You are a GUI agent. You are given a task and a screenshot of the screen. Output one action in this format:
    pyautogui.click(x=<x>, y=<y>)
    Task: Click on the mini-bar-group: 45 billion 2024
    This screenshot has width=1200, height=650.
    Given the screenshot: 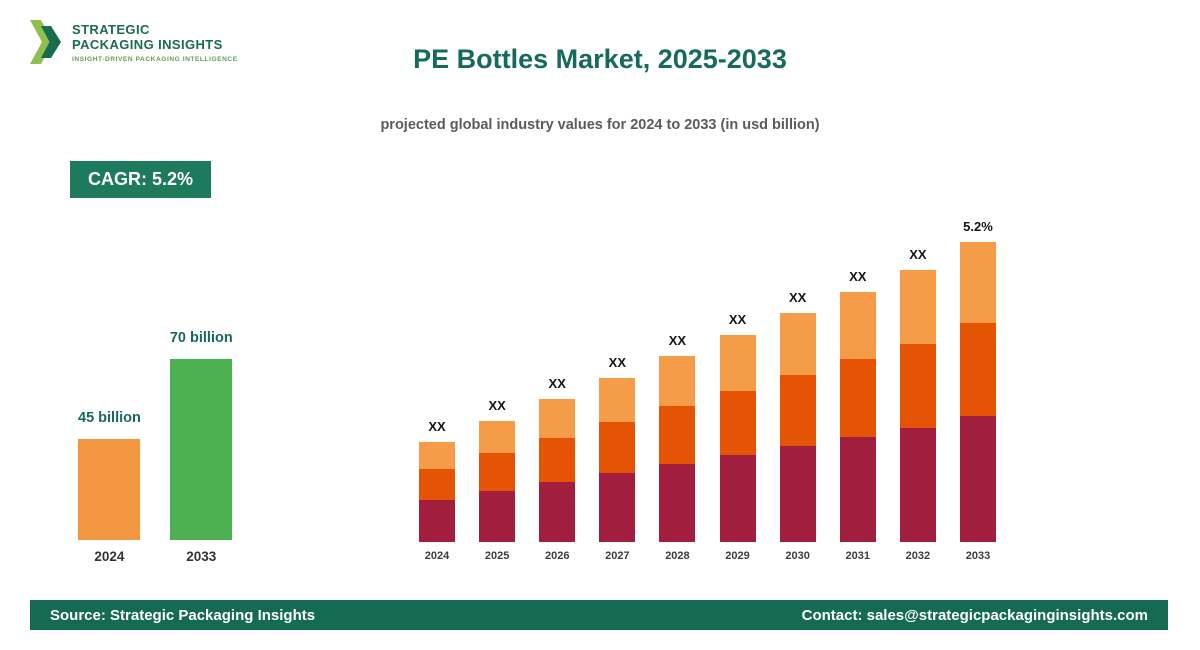 What is the action you would take?
    pyautogui.click(x=109, y=487)
    